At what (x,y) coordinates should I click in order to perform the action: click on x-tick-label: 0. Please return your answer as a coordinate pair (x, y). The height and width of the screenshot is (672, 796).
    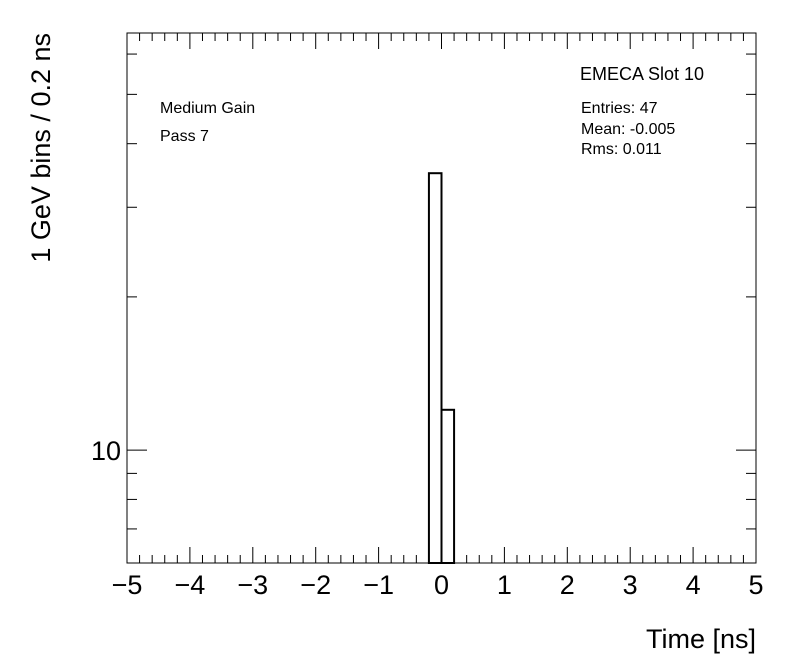
    Looking at the image, I should click on (441, 585).